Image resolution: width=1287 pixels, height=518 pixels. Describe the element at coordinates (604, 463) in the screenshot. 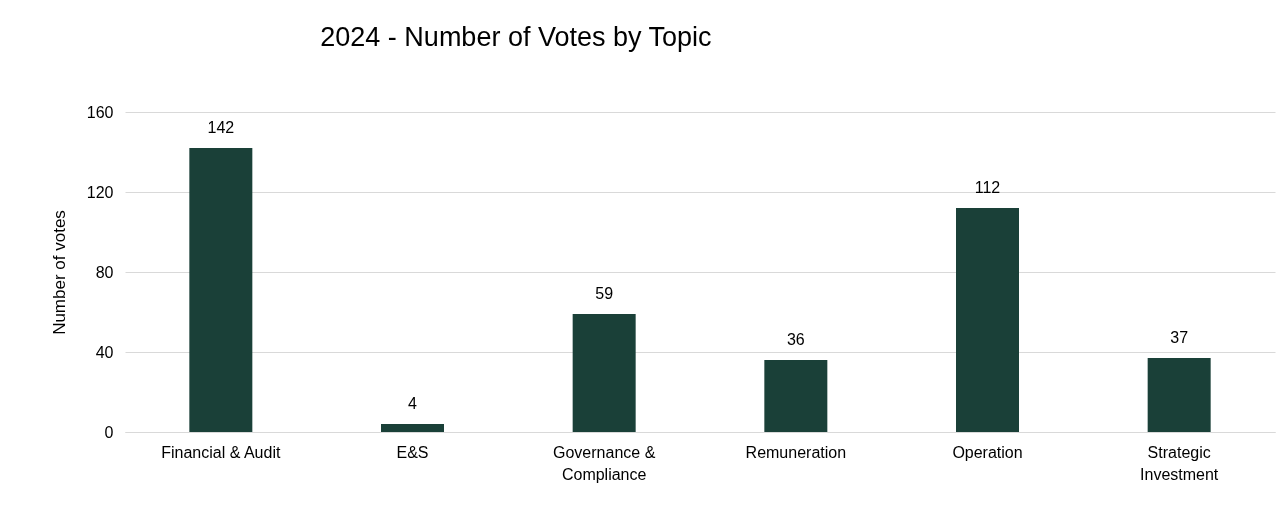

I see `x-tick-label: Governance & Compliance` at that location.